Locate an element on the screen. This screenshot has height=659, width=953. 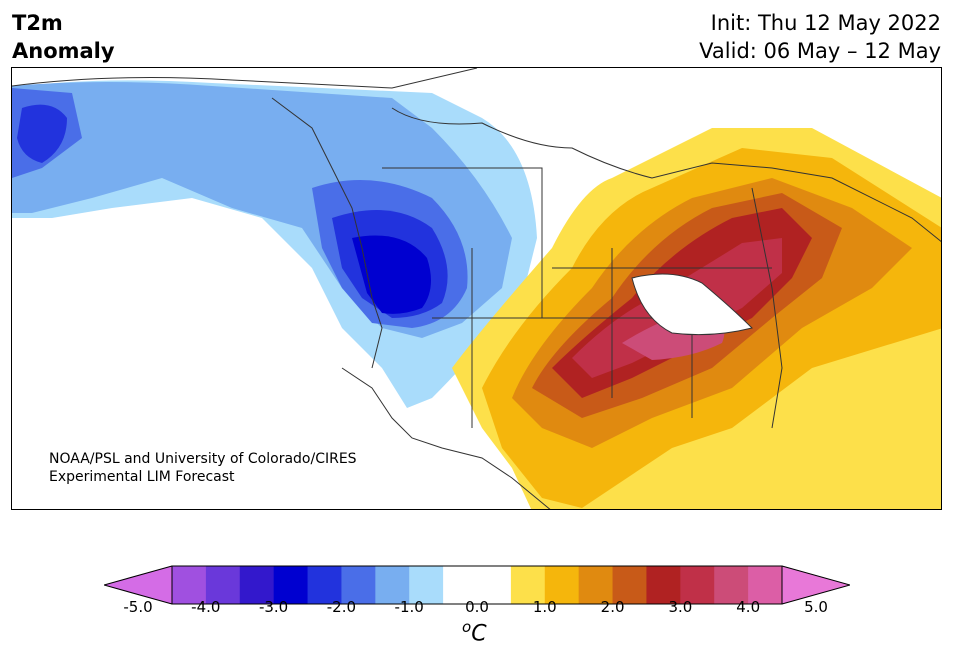
colorbar-tick-label: 5.0 is located at coordinates (816, 607).